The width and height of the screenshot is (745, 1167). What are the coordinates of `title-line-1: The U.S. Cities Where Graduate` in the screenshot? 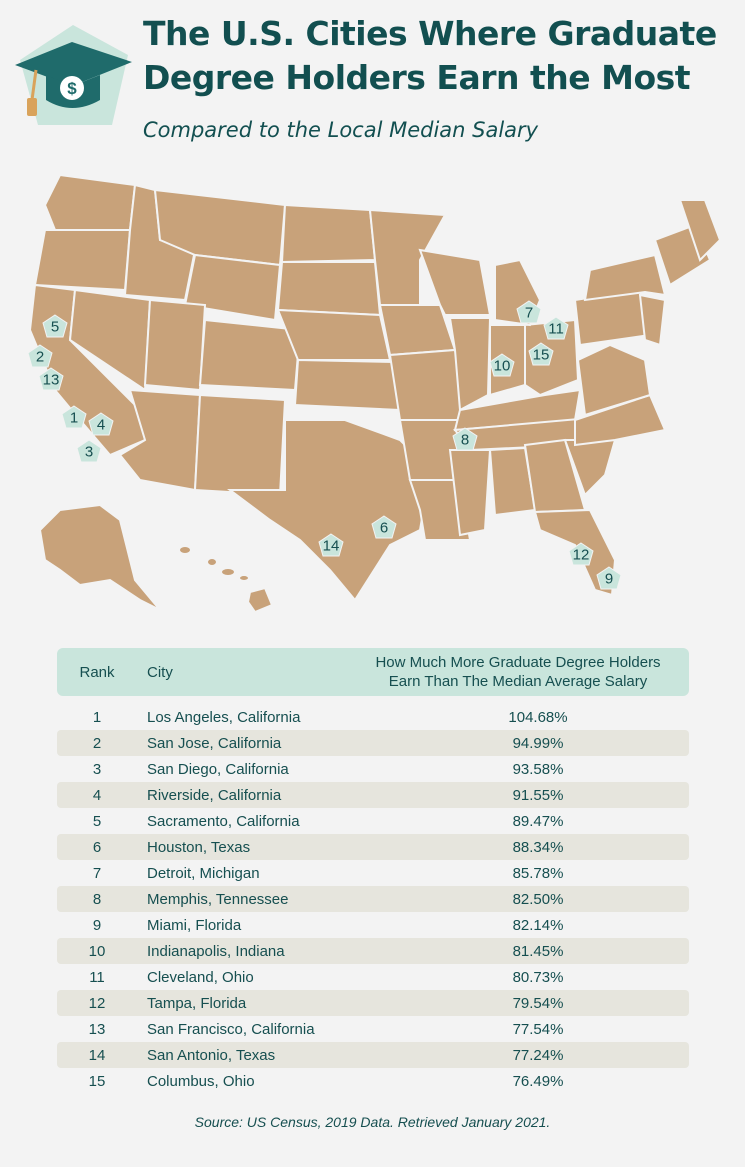 It's located at (430, 33).